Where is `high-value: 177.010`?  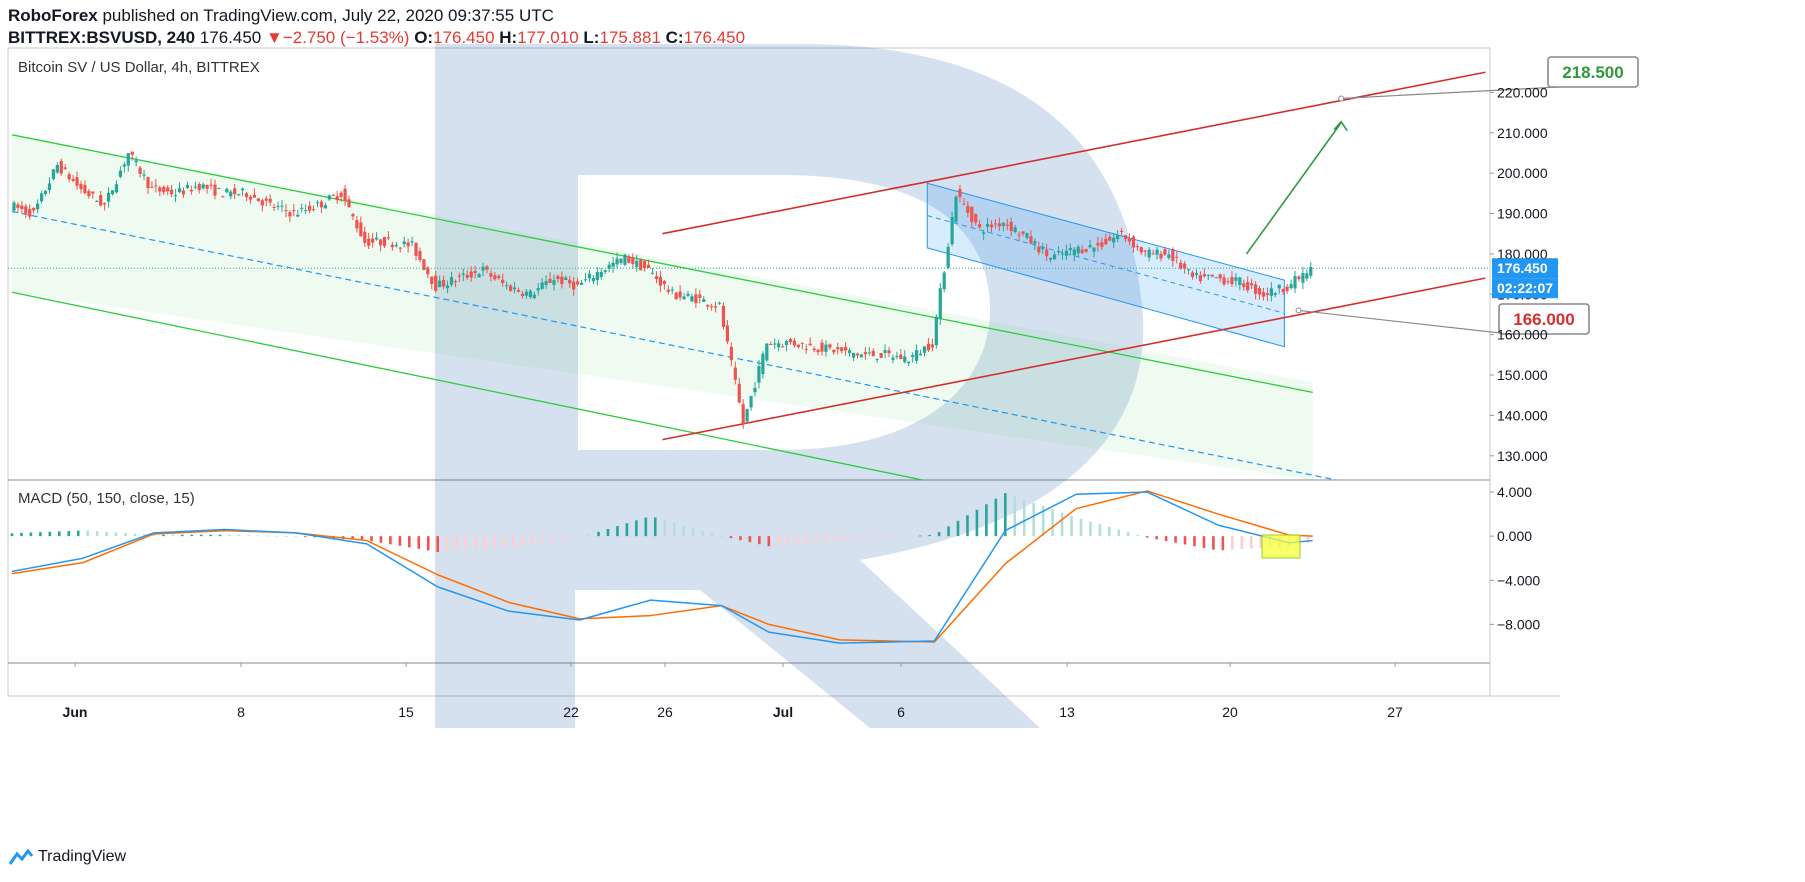 high-value: 177.010 is located at coordinates (548, 37).